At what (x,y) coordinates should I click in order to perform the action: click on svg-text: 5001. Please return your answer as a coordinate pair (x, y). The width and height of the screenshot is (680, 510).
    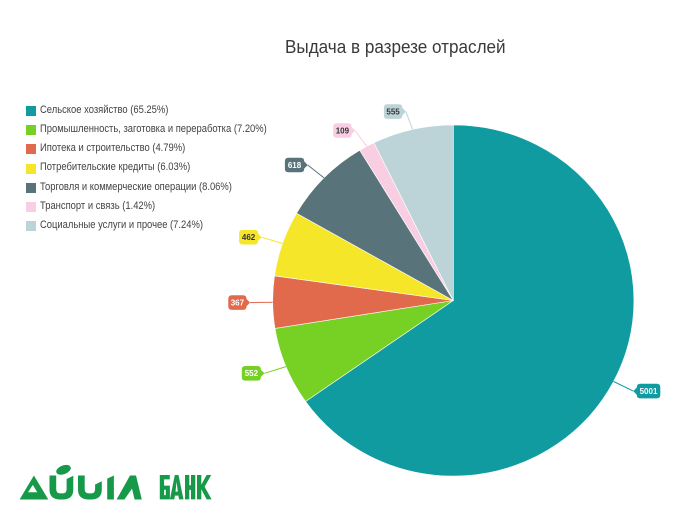
    Looking at the image, I should click on (649, 391).